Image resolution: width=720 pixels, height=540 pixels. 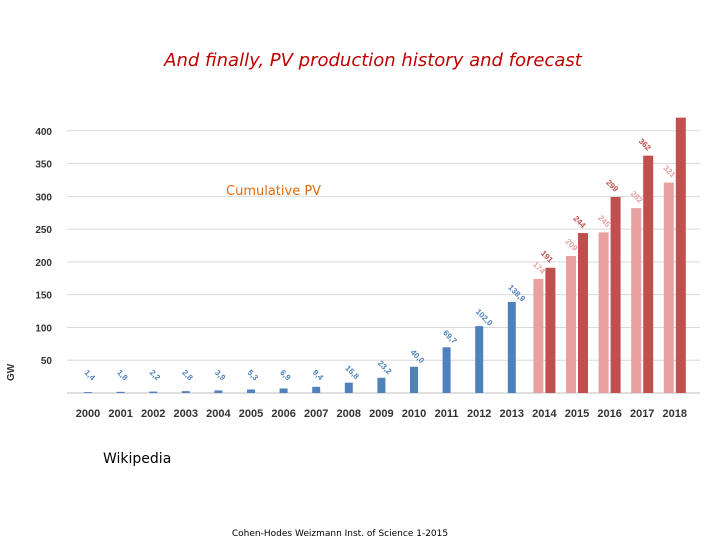 I want to click on data-label-historical: 3,9, so click(x=220, y=375).